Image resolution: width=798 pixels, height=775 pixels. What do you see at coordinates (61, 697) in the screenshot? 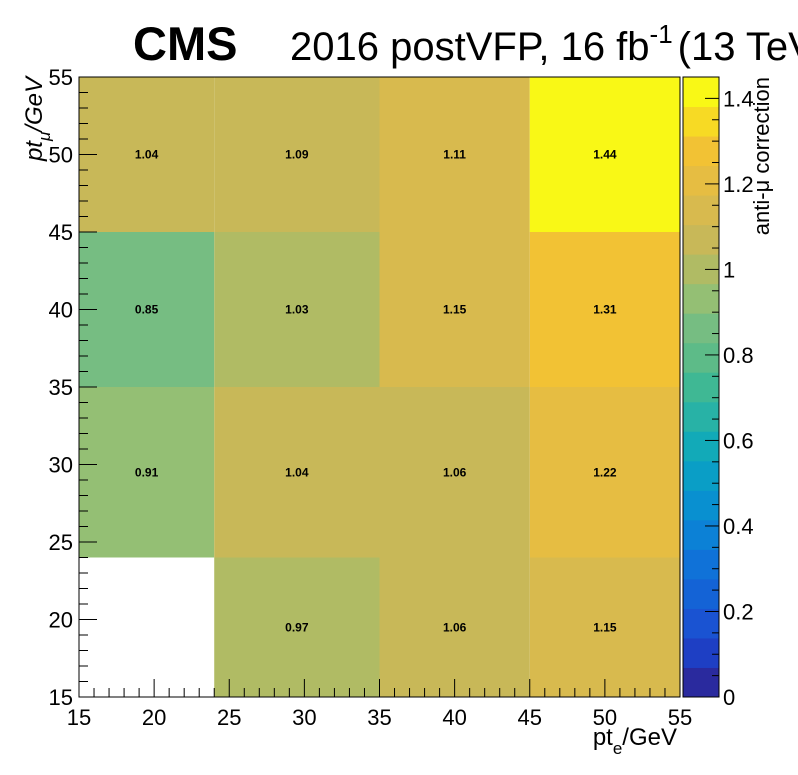
I see `y-tick-label: 15` at bounding box center [61, 697].